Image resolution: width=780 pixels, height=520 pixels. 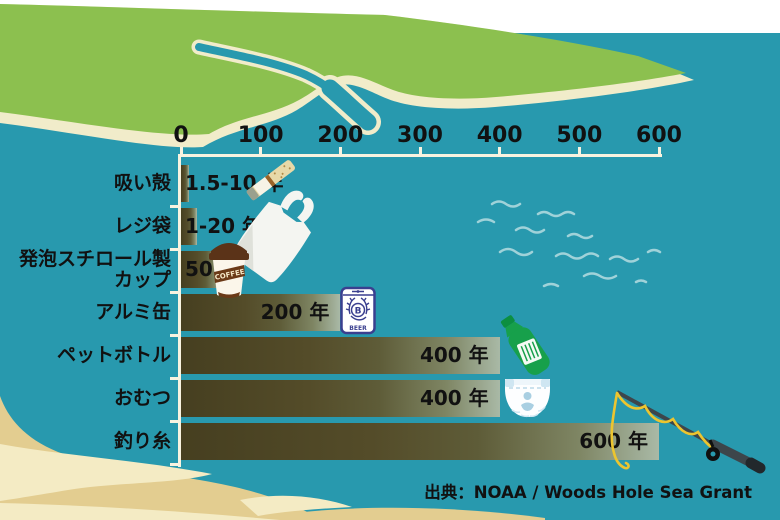 What do you see at coordinates (94, 269) in the screenshot?
I see `category-label: 発泡スチロール製 カップ` at bounding box center [94, 269].